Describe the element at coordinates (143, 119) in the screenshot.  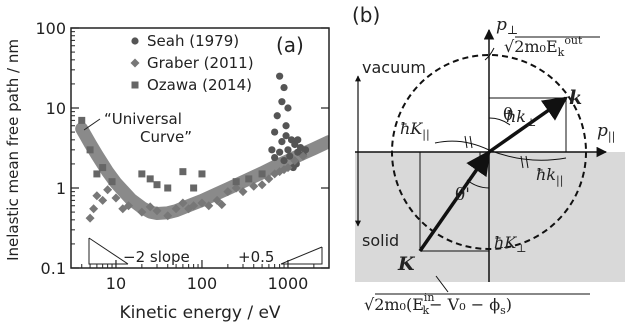
I see `curve-label-line1: “Universal` at that location.